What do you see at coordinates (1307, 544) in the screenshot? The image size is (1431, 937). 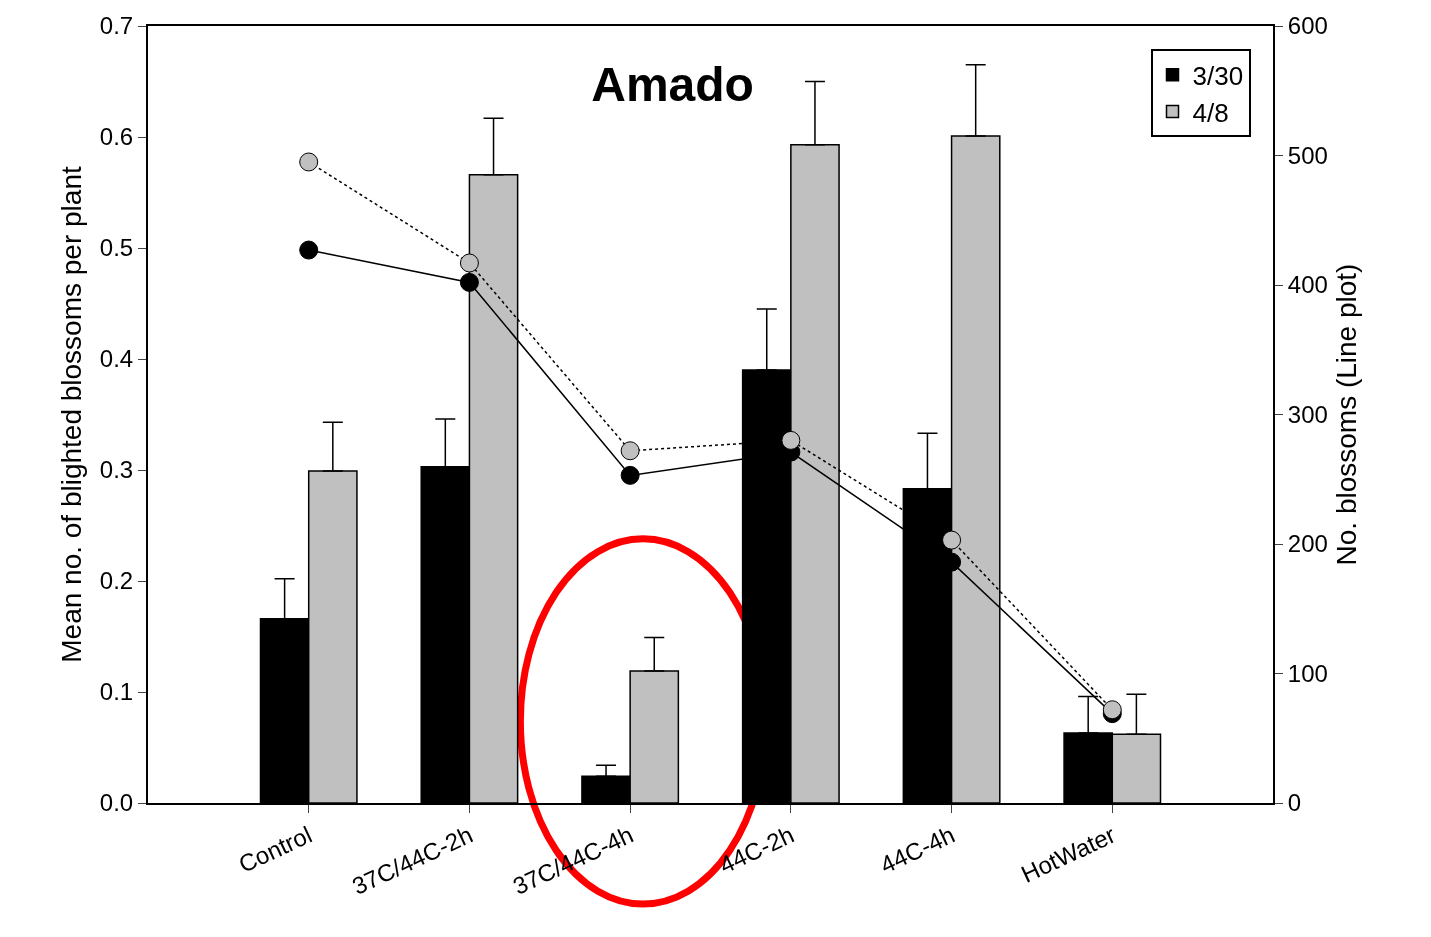 I see `y2-tick-label: 200` at bounding box center [1307, 544].